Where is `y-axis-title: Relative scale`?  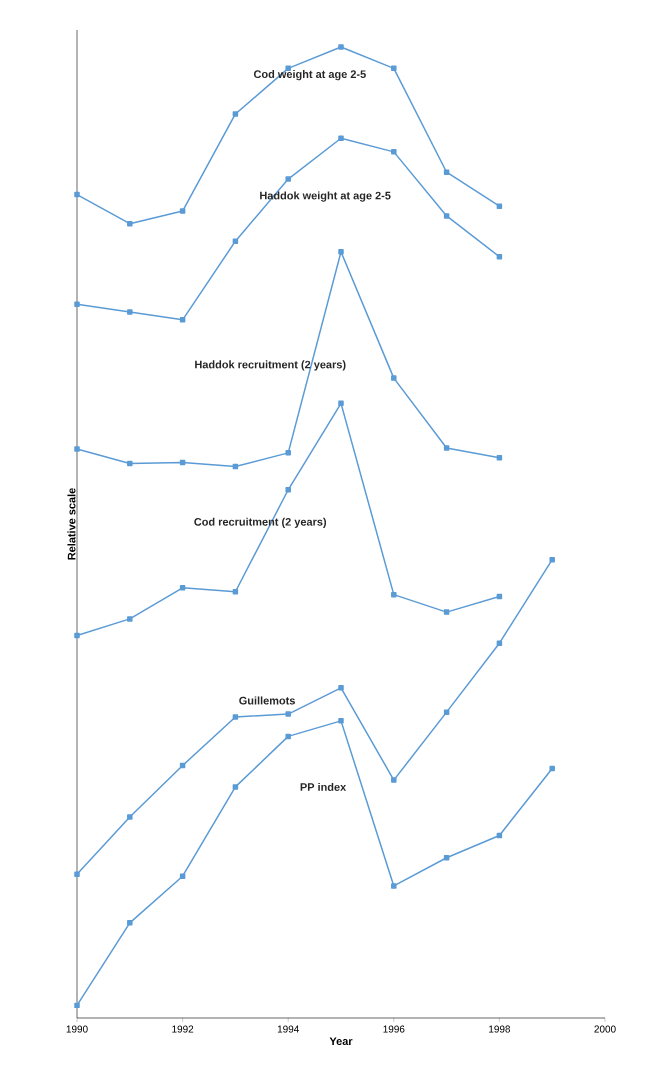 y-axis-title: Relative scale is located at coordinates (71, 524).